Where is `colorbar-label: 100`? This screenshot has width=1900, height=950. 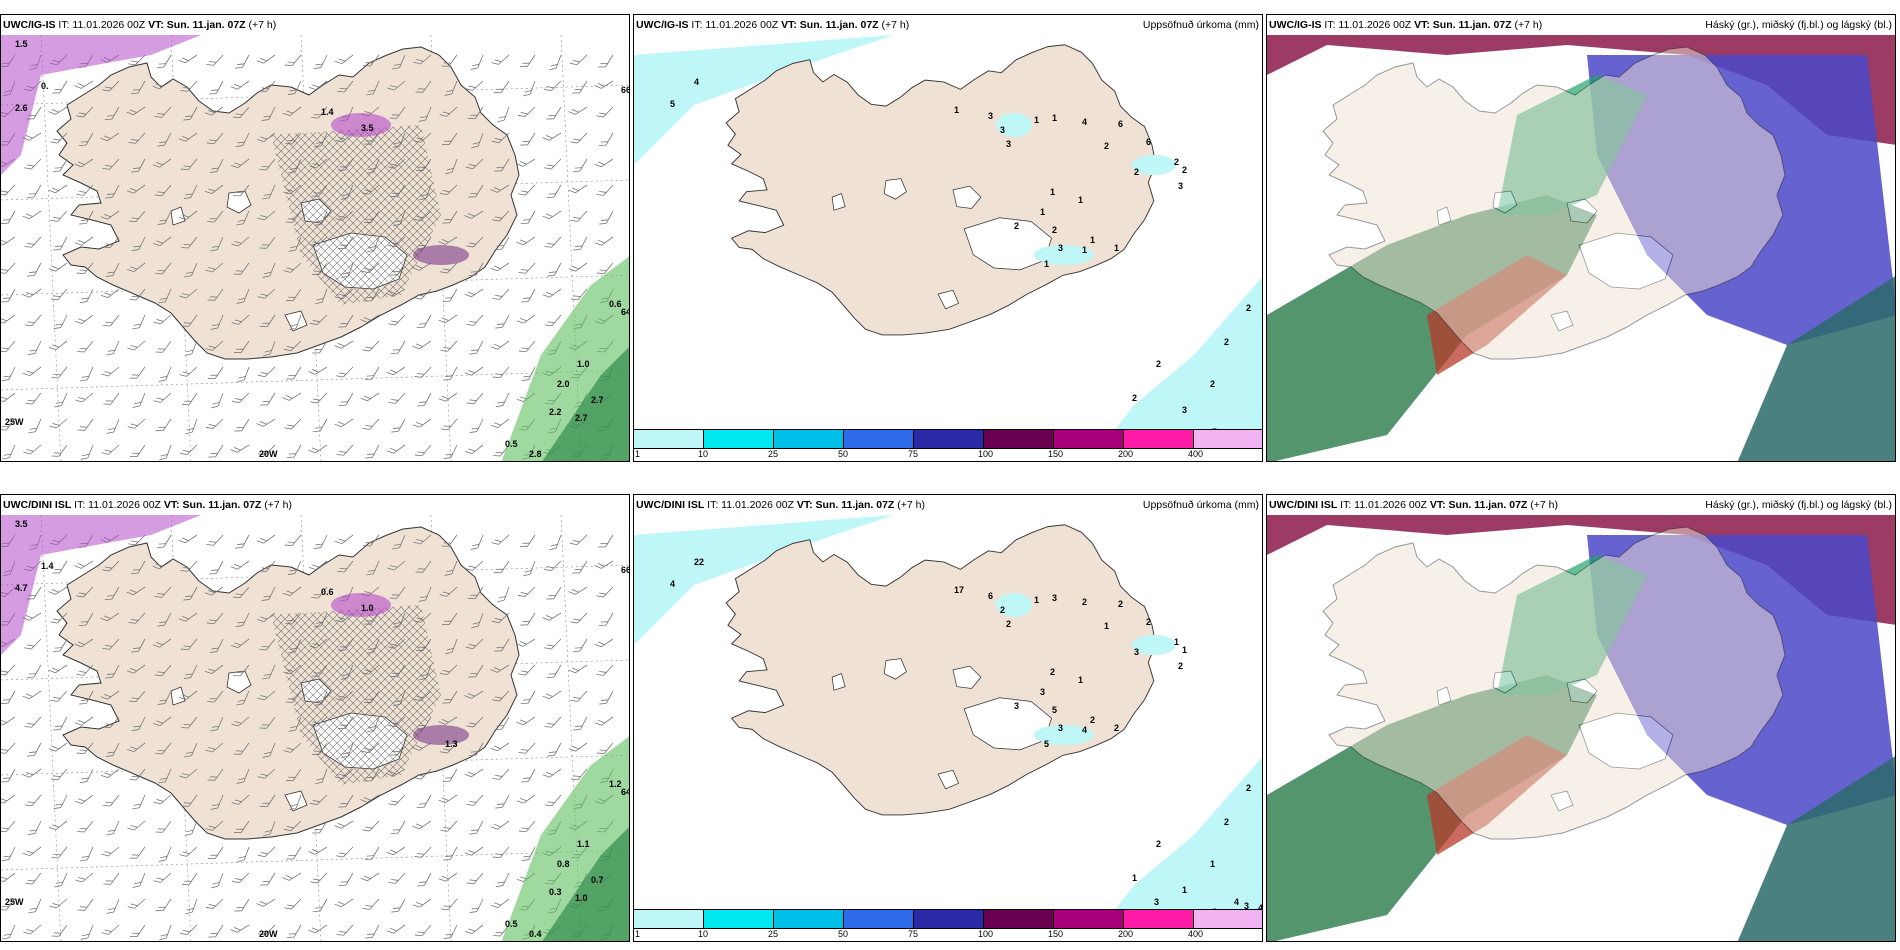 colorbar-label: 100 is located at coordinates (986, 454).